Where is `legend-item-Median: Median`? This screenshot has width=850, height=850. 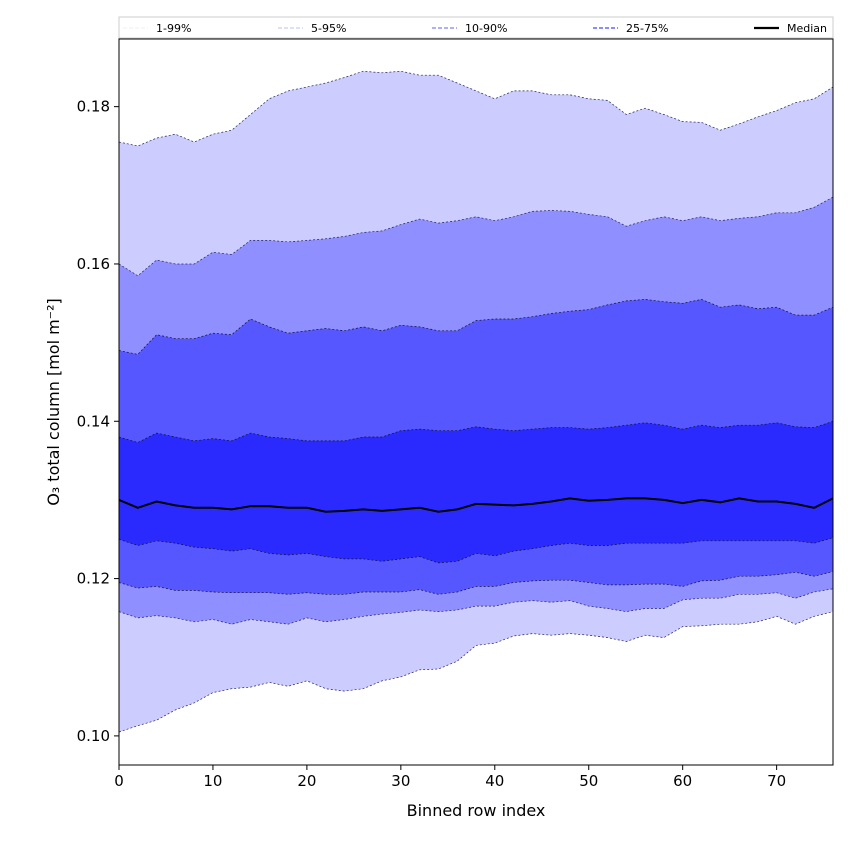
legend-item-Median: Median is located at coordinates (790, 28).